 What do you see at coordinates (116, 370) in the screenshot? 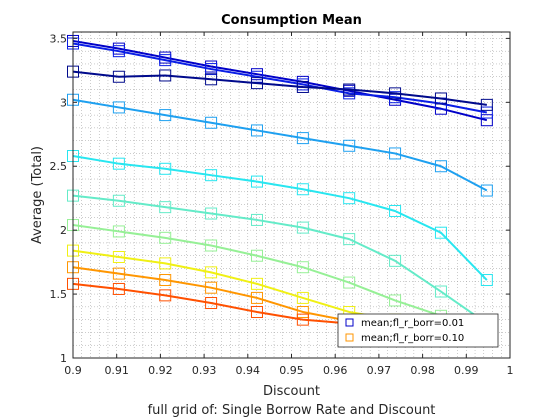
I see `x-tick-label: 0.91` at bounding box center [116, 370].